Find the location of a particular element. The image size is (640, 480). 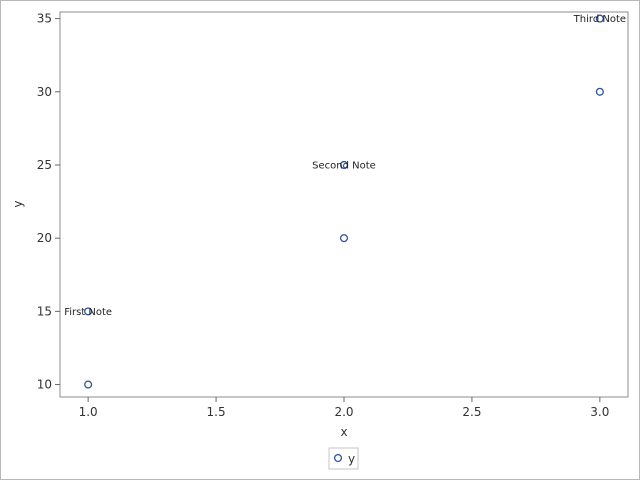

legend: y is located at coordinates (343, 458).